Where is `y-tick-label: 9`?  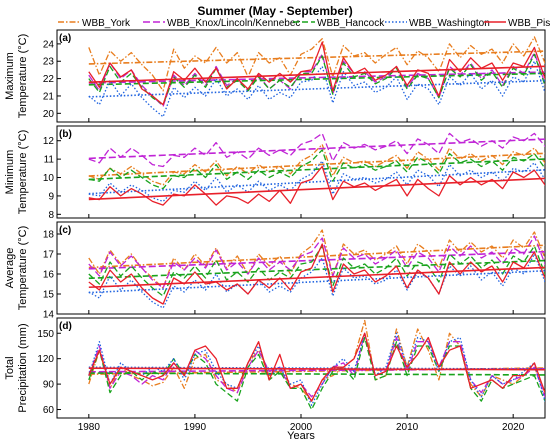 y-tick-label: 9 is located at coordinates (51, 196).